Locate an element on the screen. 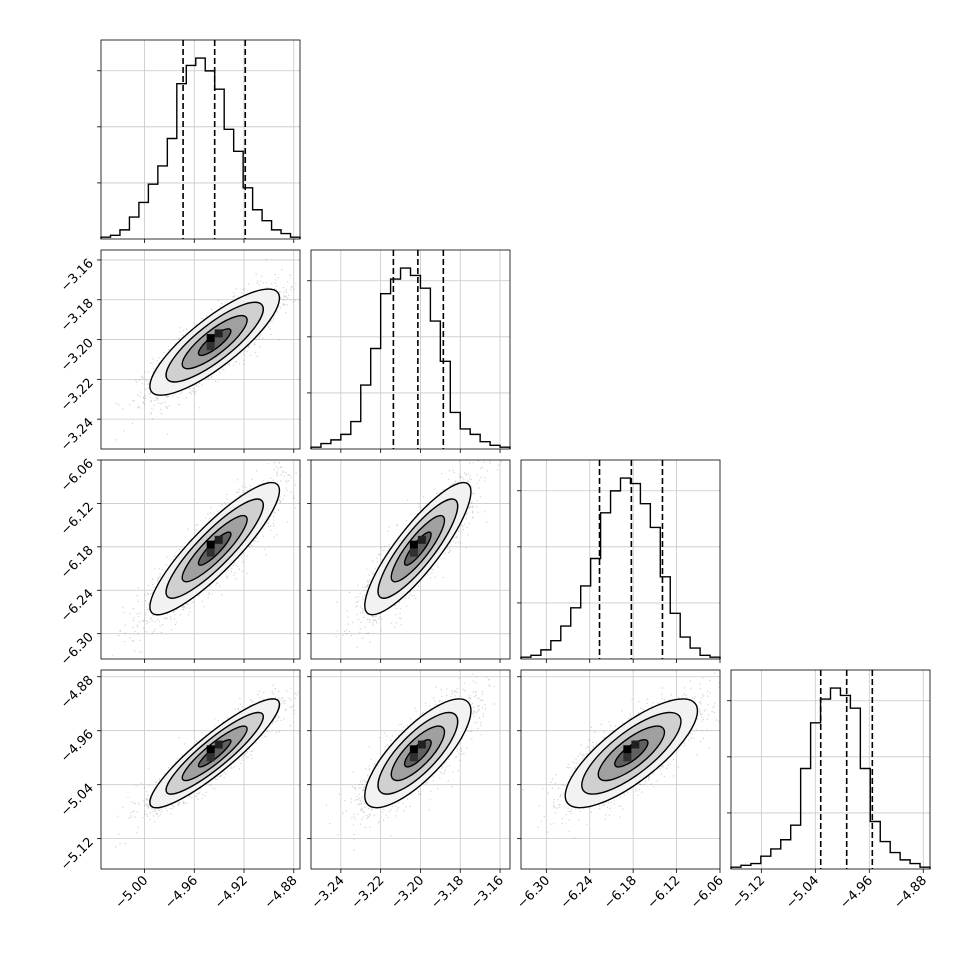 This screenshot has width=970, height=970. x-tick-label: −4.92 is located at coordinates (231, 892).